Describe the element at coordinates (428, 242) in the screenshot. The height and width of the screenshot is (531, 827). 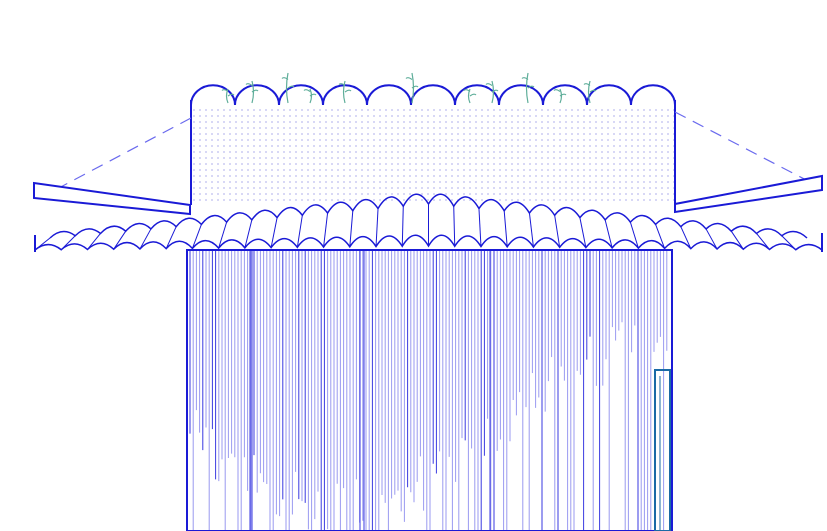
I see `roof-bottom` at that location.